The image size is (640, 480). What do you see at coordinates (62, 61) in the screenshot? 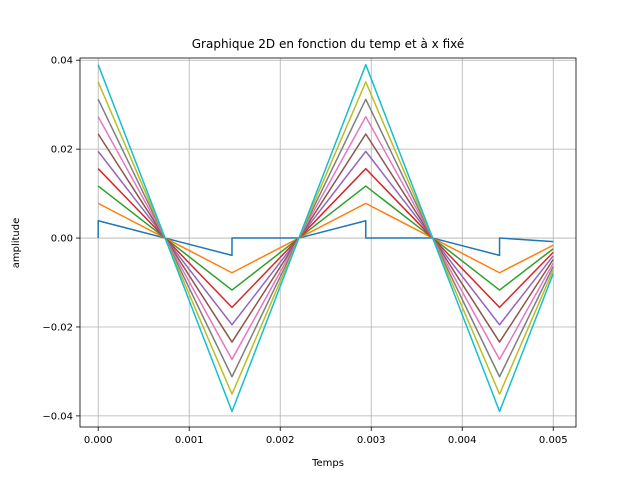
I see `y-tick-label: 0.04` at bounding box center [62, 61].